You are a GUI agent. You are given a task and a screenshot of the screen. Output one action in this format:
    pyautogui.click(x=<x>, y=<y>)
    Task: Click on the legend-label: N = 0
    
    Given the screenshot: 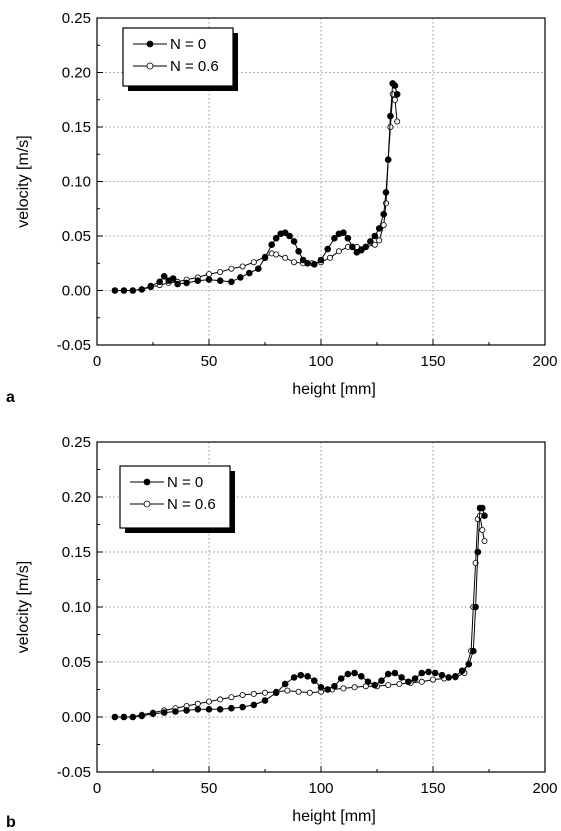 What is the action you would take?
    pyautogui.click(x=188, y=44)
    